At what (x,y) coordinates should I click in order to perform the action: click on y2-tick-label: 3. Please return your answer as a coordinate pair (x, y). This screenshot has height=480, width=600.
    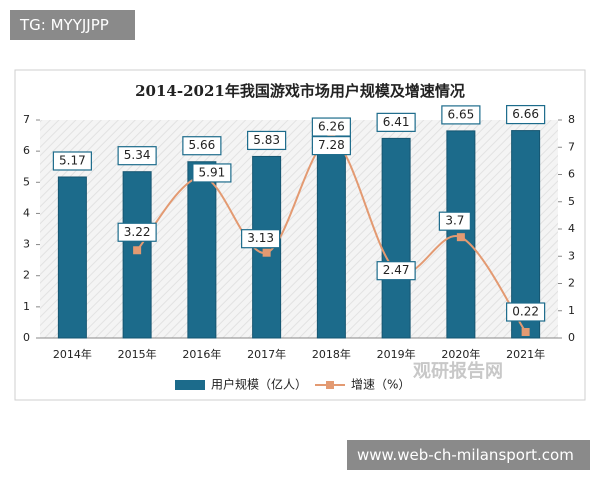
    Looking at the image, I should click on (571, 255).